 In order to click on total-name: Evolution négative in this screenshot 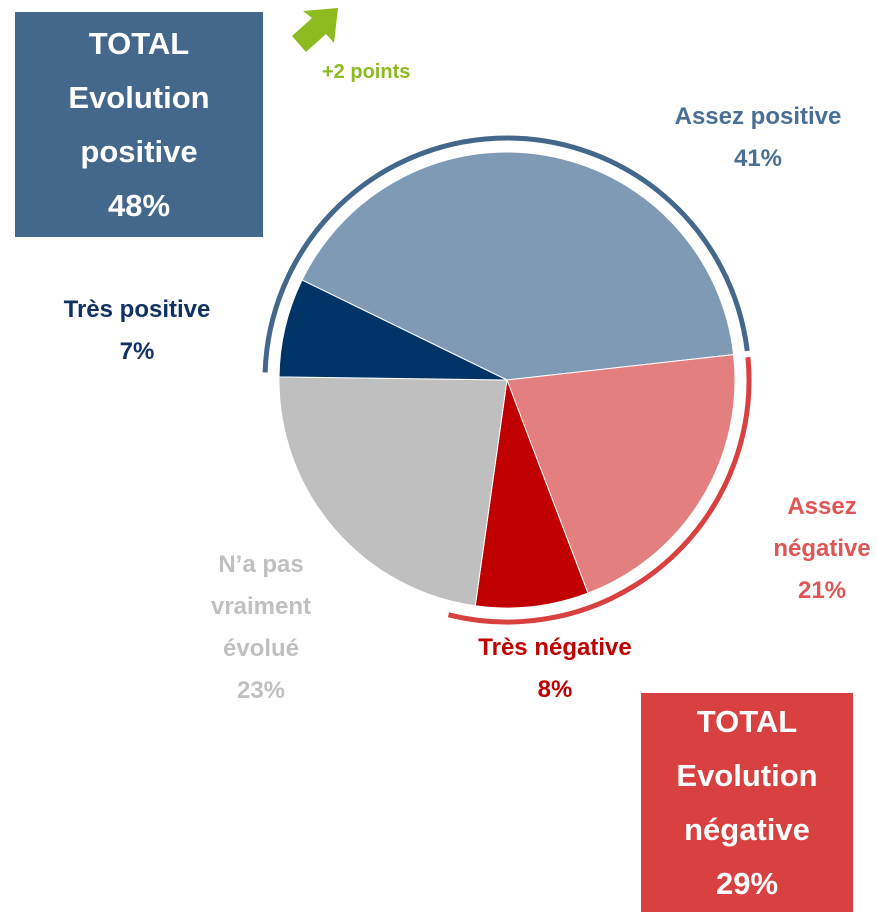, I will do `click(747, 802)`.